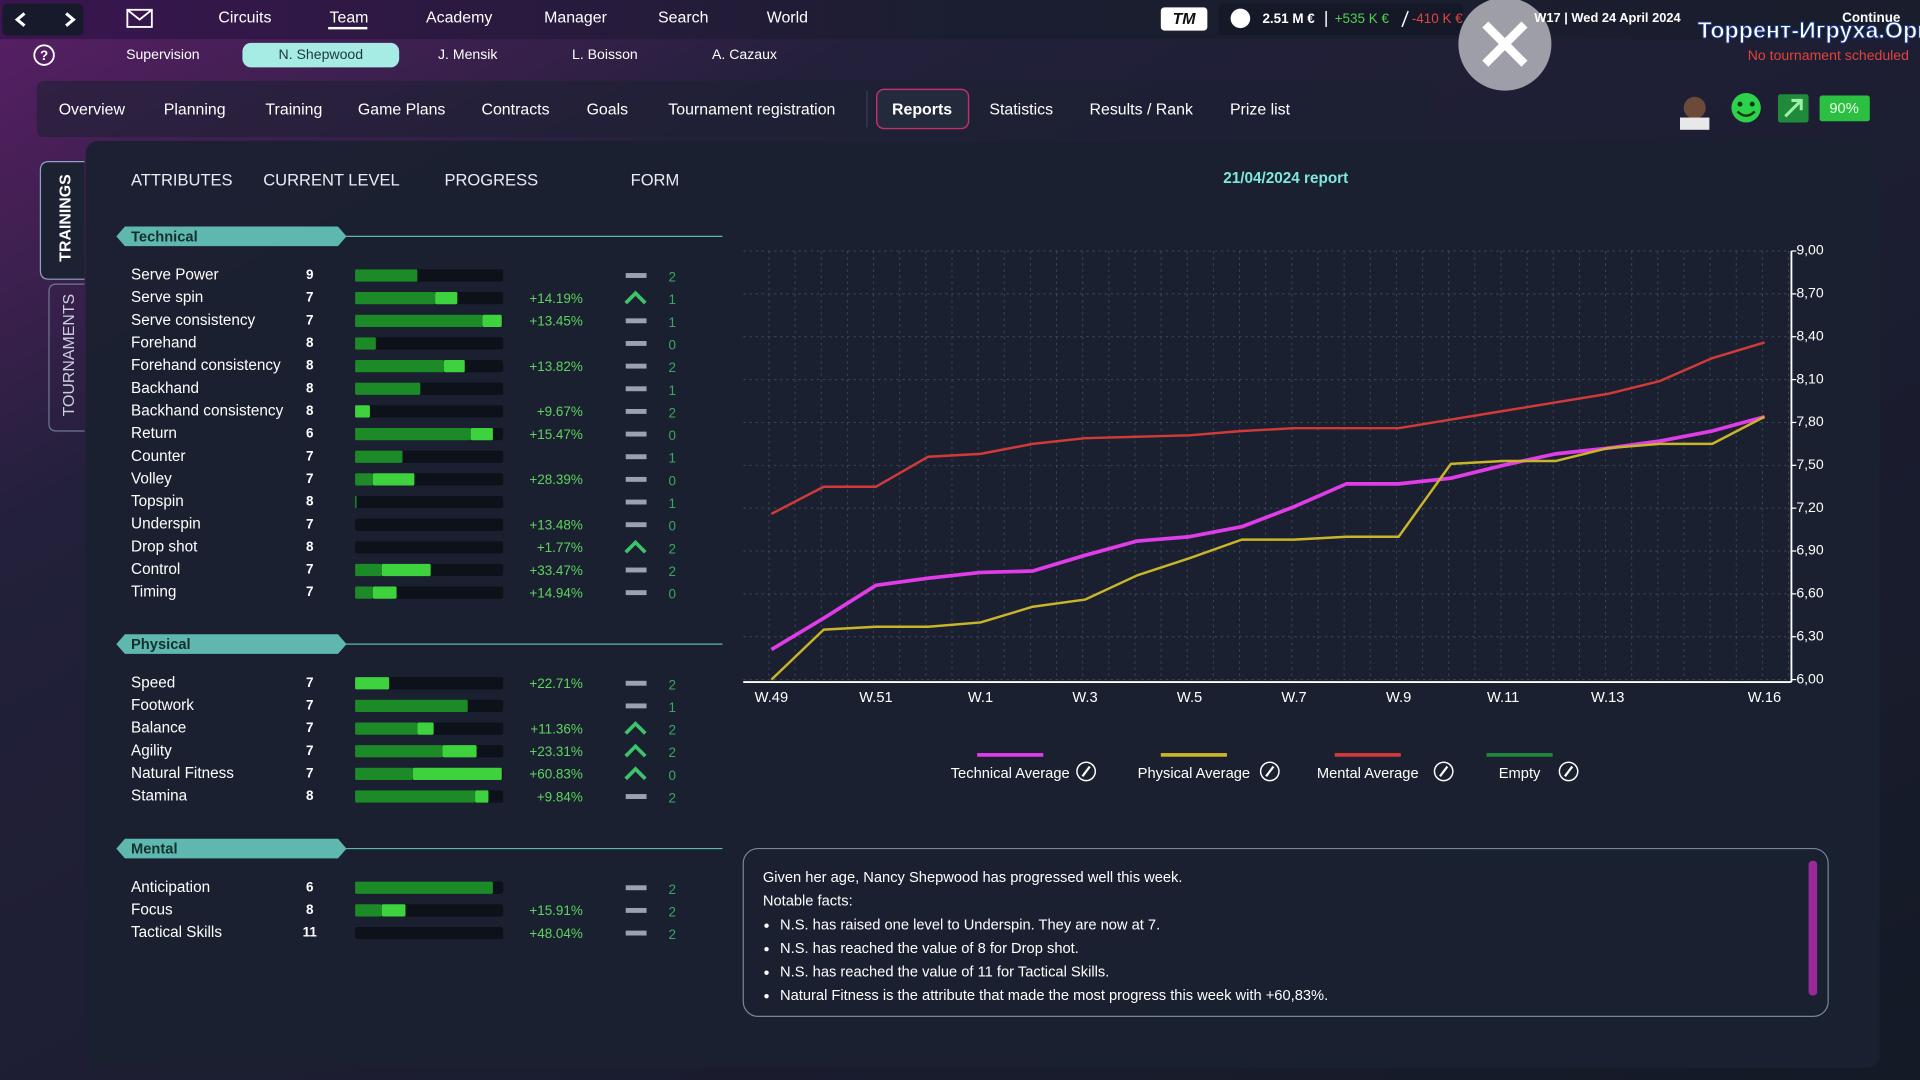 The height and width of the screenshot is (1080, 1920). I want to click on forward-icon, so click(70, 19).